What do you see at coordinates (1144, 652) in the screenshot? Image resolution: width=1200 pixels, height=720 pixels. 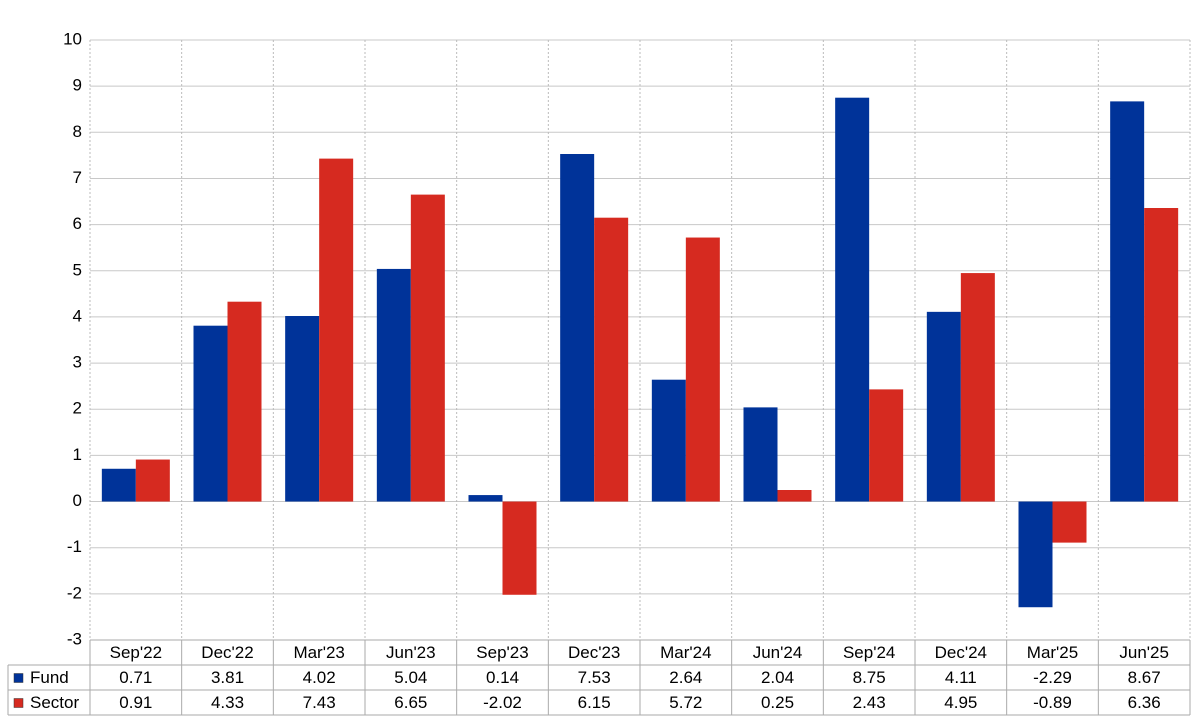 I see `x-tick-label: Jun'25` at bounding box center [1144, 652].